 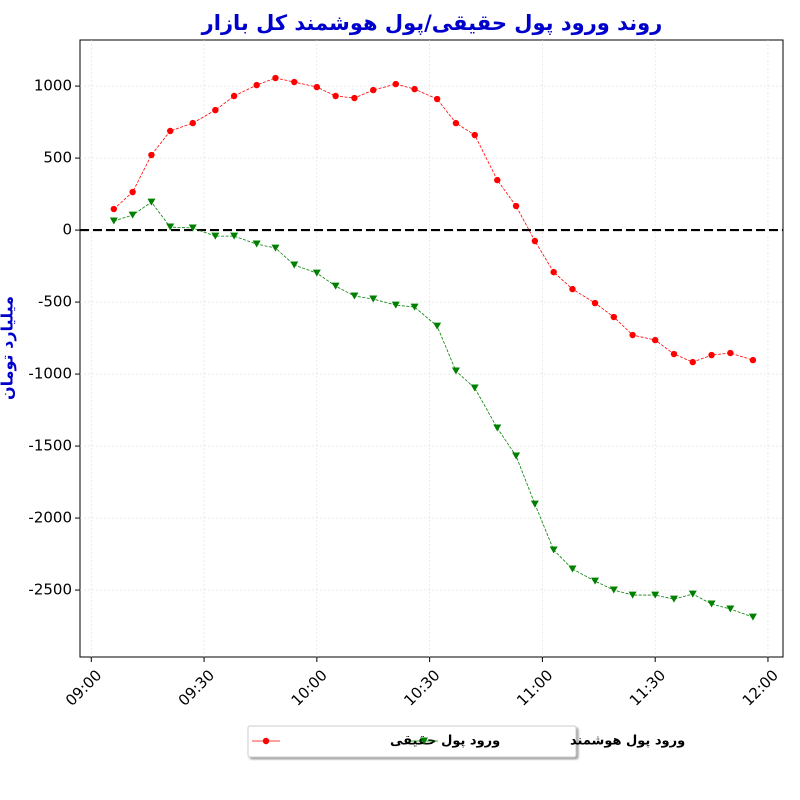 What do you see at coordinates (647, 687) in the screenshot?
I see `x-tick-label: 11:30` at bounding box center [647, 687].